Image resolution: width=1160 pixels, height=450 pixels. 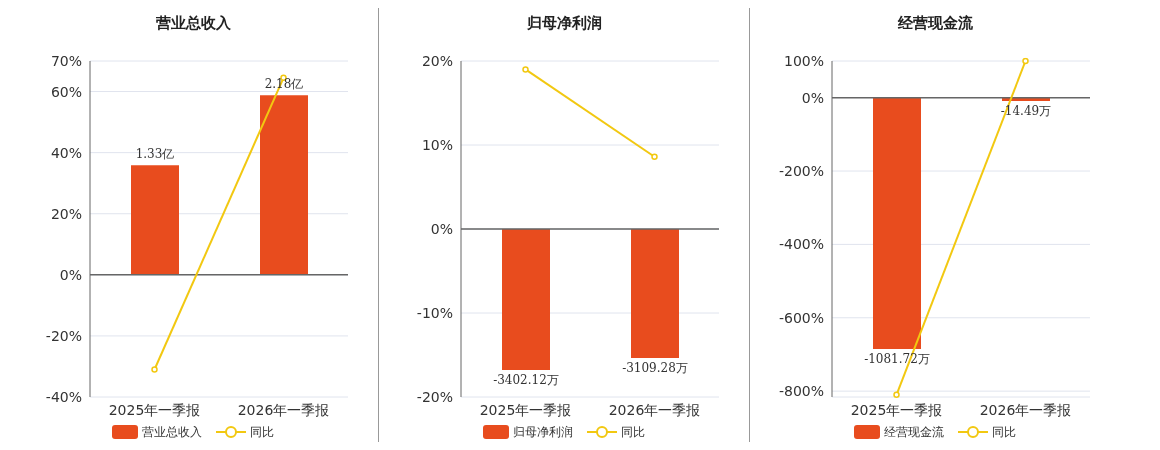 What do you see at coordinates (935, 24) in the screenshot?
I see `chart-title: 经营现金流` at bounding box center [935, 24].